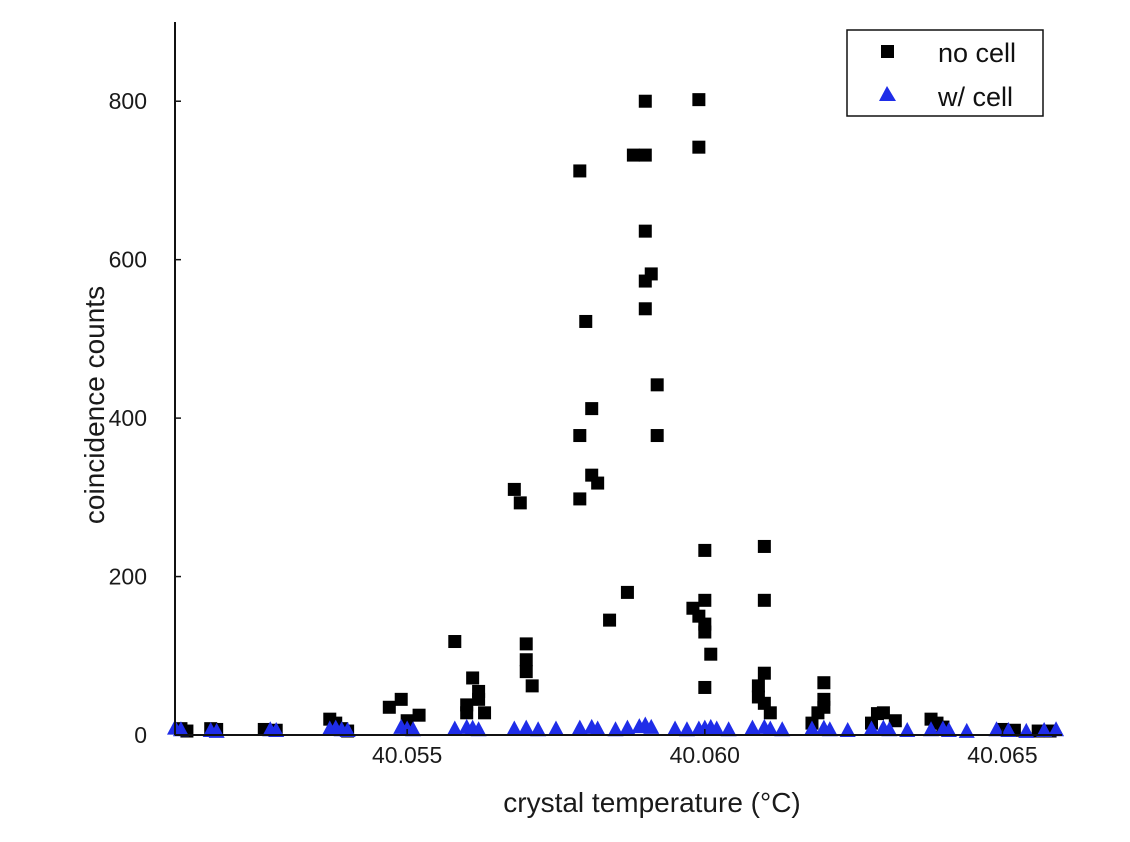 The width and height of the screenshot is (1130, 842). Describe the element at coordinates (128, 260) in the screenshot. I see `y-tick-label: 600` at that location.